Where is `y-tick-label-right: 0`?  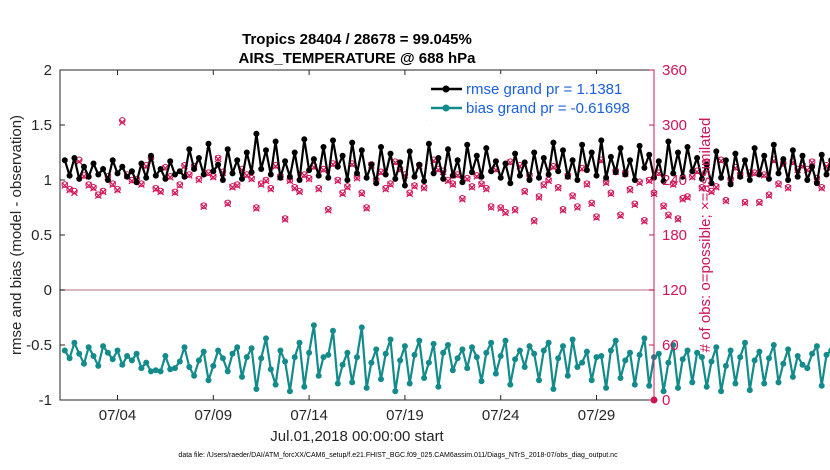
y-tick-label-right: 0 is located at coordinates (666, 400).